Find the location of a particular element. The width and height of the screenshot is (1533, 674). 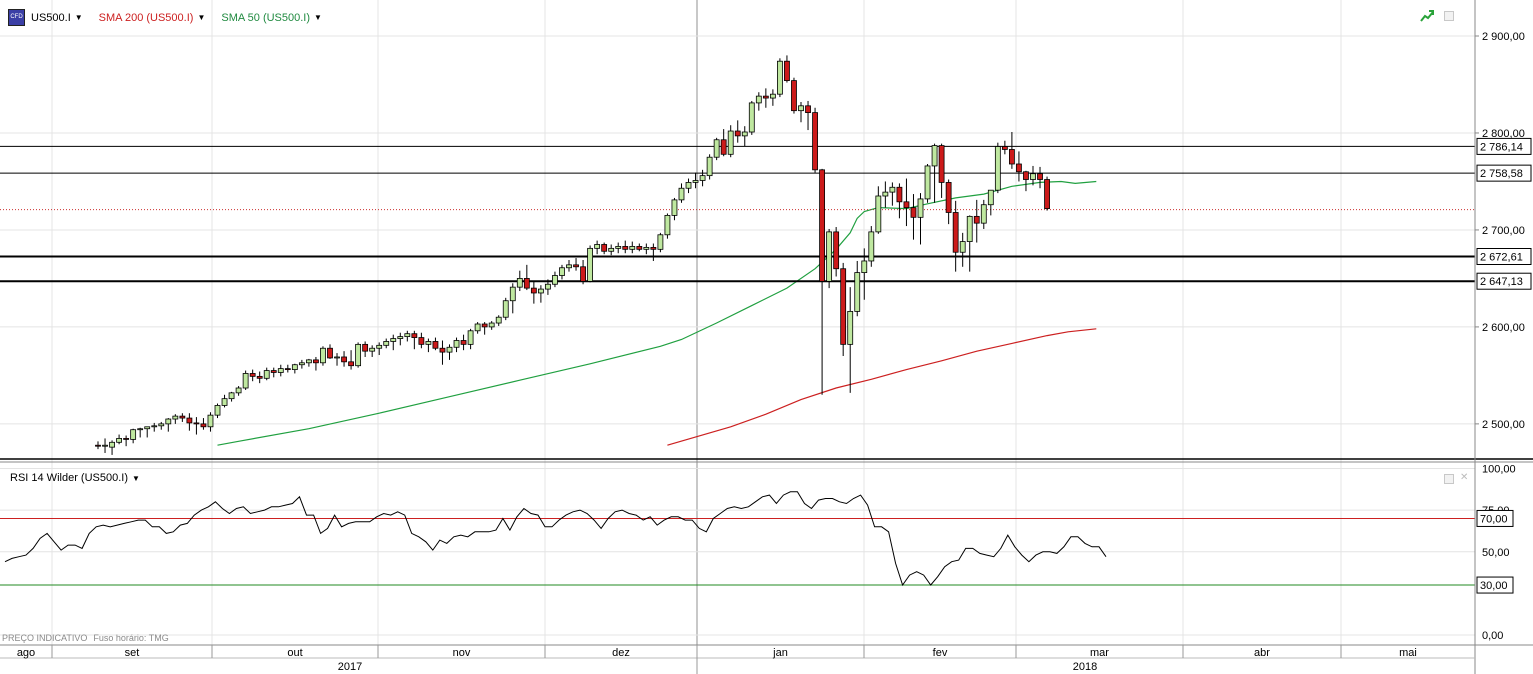

rsi-panel-plot is located at coordinates (737, 539).